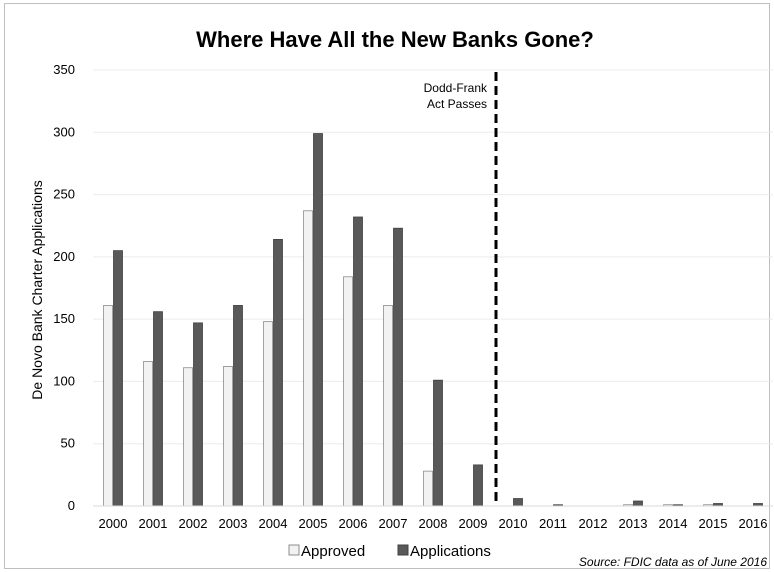 The image size is (774, 572). What do you see at coordinates (513, 523) in the screenshot?
I see `x-tick-label-2010: 2010` at bounding box center [513, 523].